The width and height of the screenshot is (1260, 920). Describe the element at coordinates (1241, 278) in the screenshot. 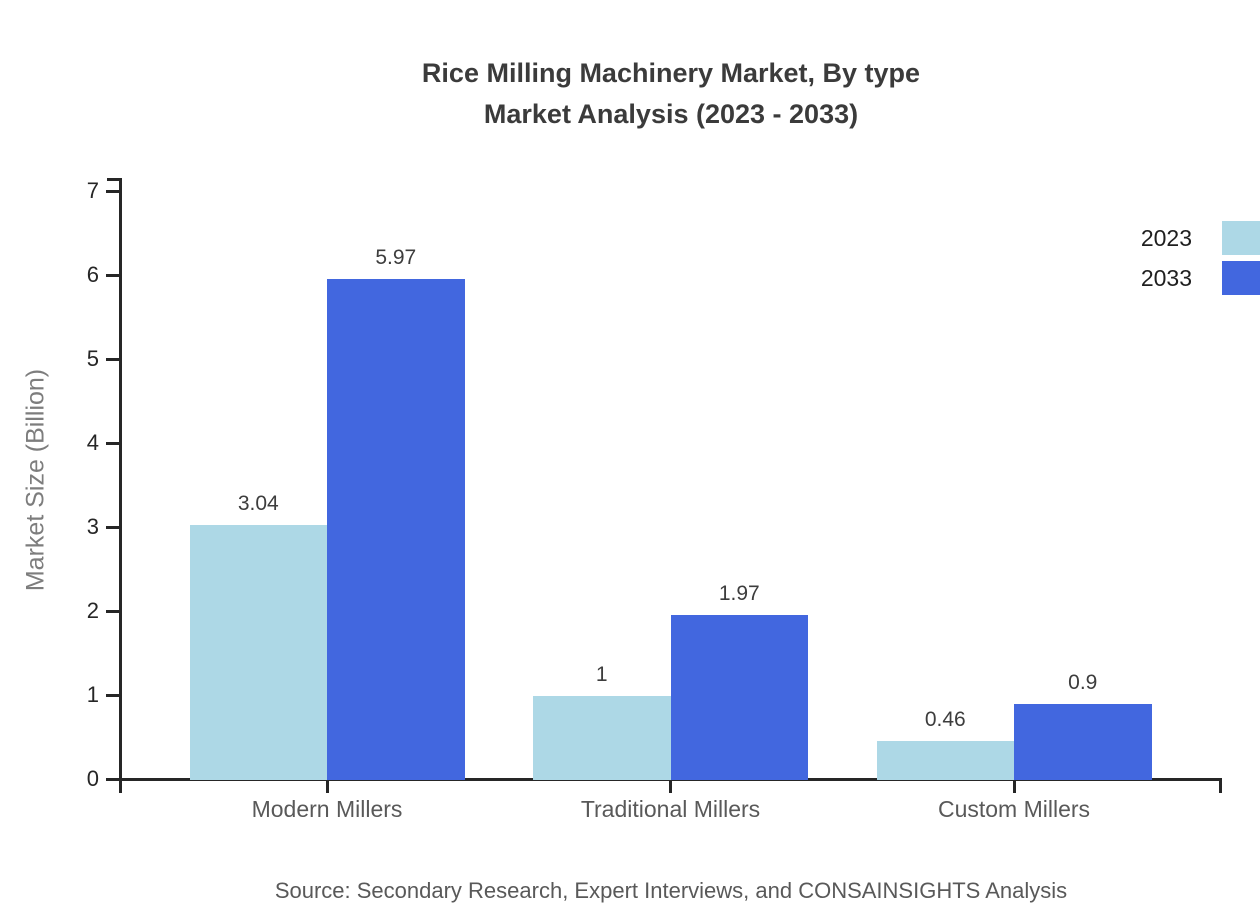

I see `legend-swatch-2033` at that location.